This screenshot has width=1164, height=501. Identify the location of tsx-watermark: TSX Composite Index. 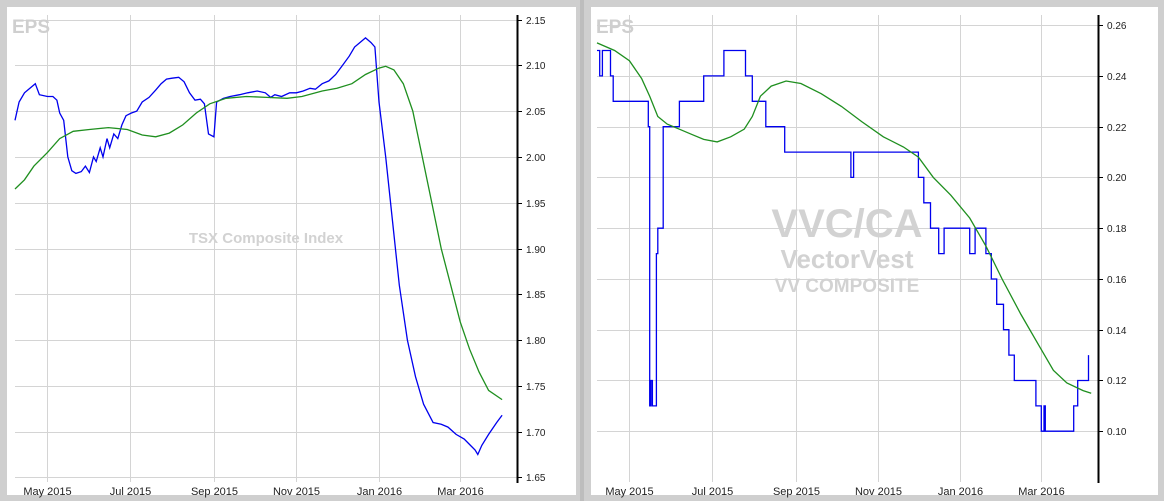
(266, 238).